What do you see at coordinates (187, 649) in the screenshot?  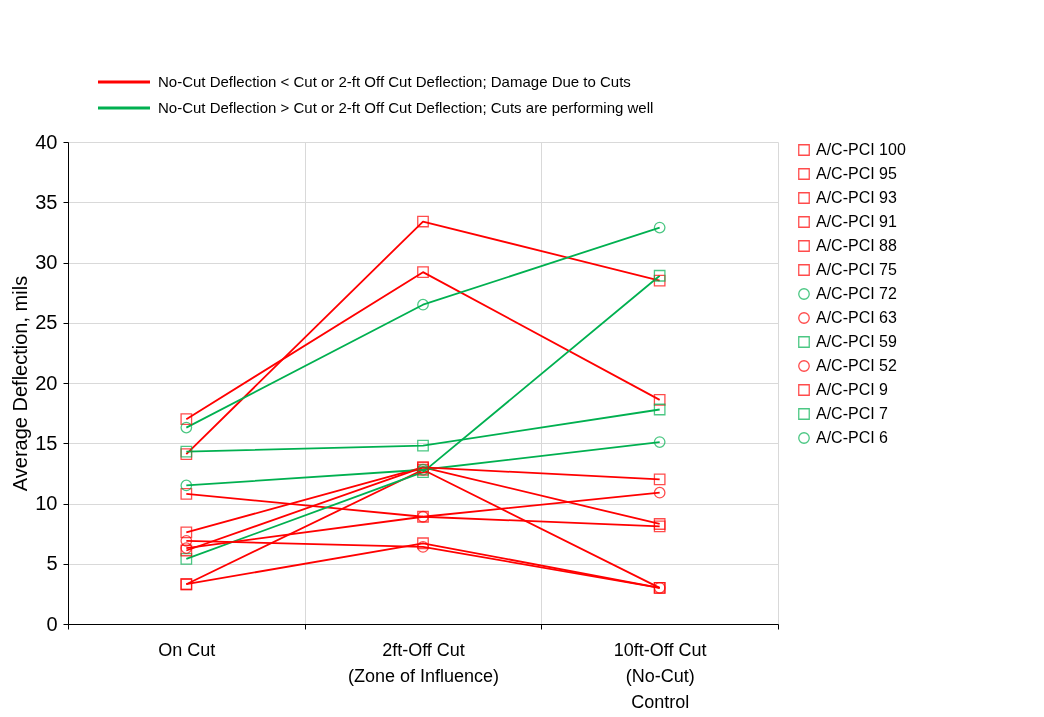 I see `x-tick-label: On Cut` at bounding box center [187, 649].